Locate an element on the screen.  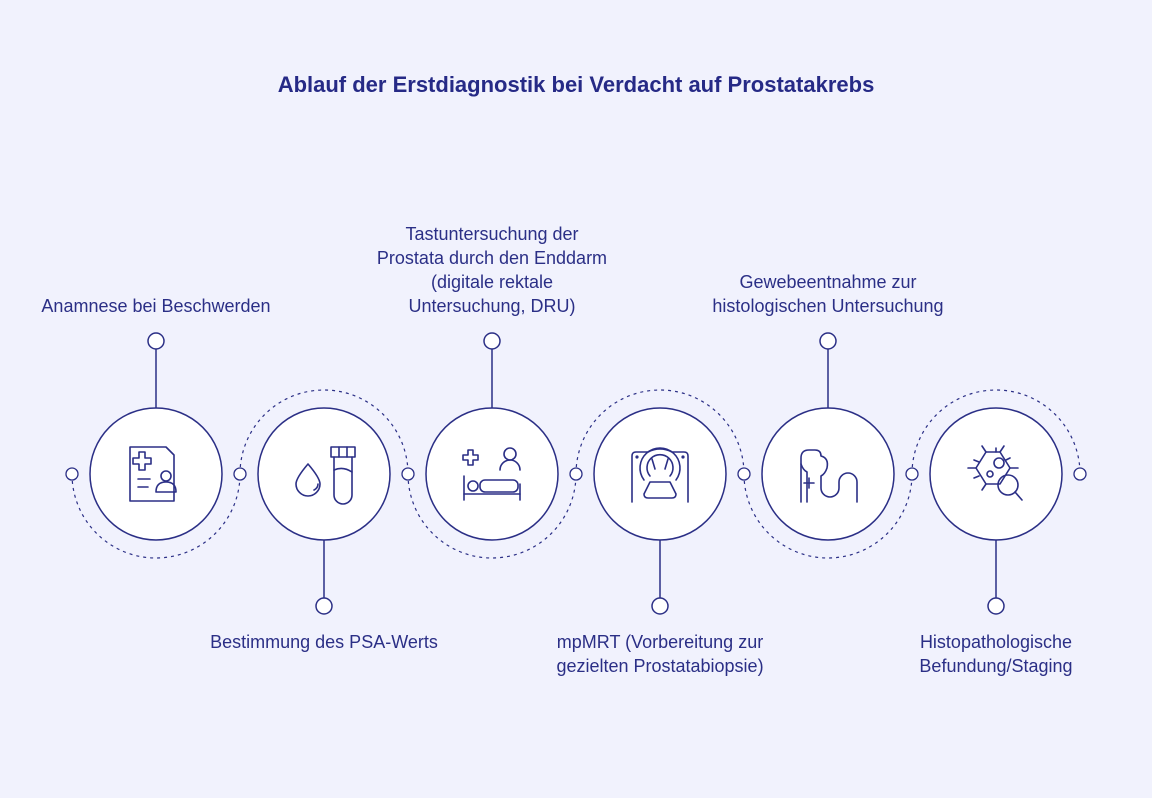
step-label-2: Bestimmung des PSA-Werts is located at coordinates (324, 642).